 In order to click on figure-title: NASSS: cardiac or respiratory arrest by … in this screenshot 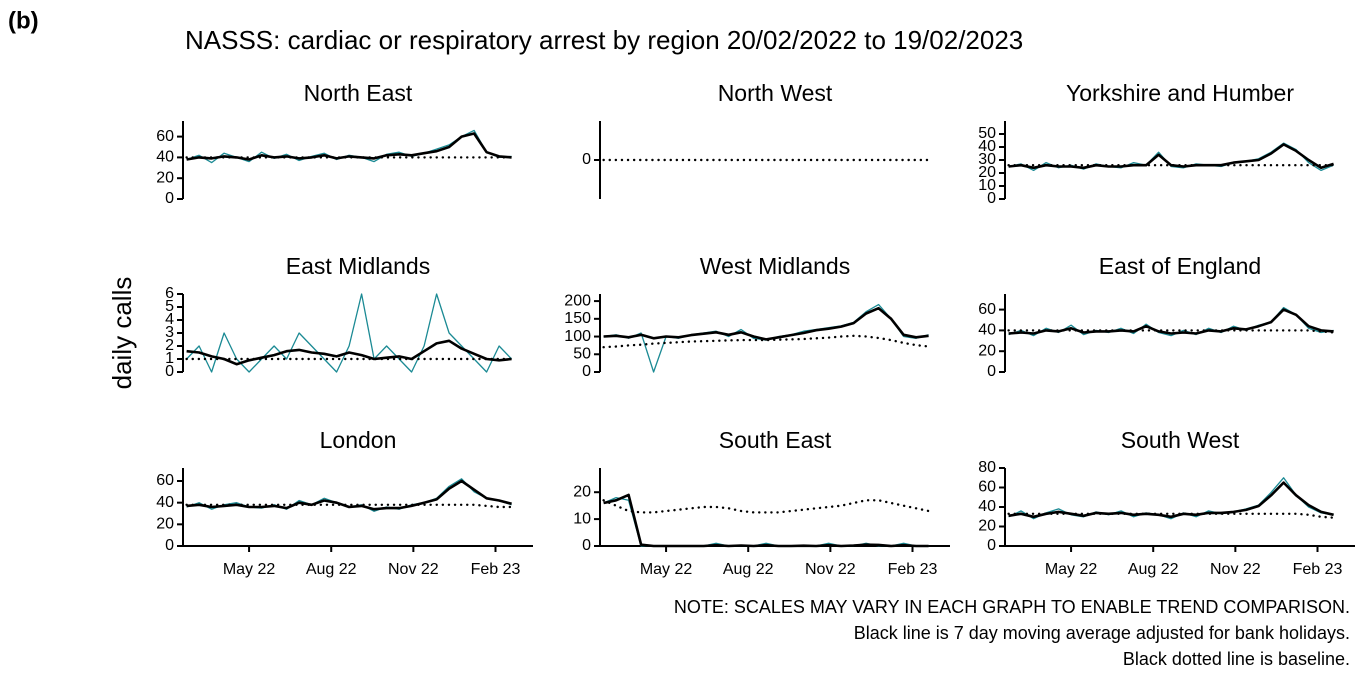, I will do `click(604, 40)`.